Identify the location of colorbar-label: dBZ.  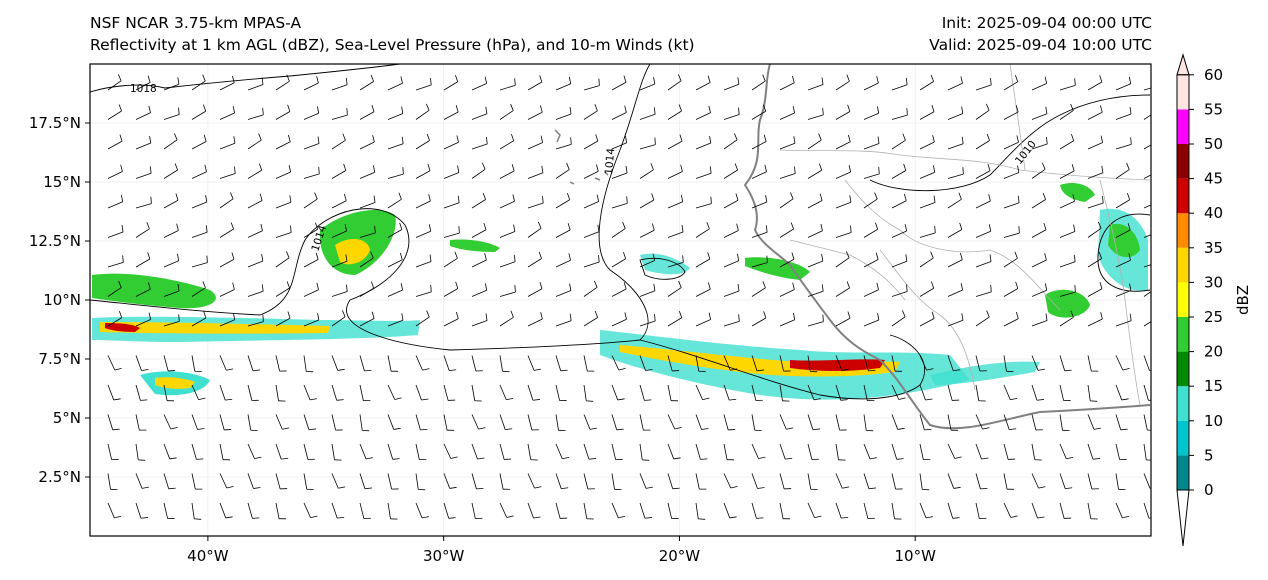
(1243, 300).